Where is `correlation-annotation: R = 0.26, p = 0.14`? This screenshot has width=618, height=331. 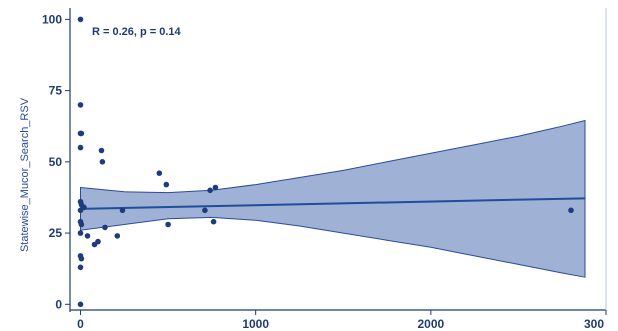
correlation-annotation: R = 0.26, p = 0.14 is located at coordinates (137, 32).